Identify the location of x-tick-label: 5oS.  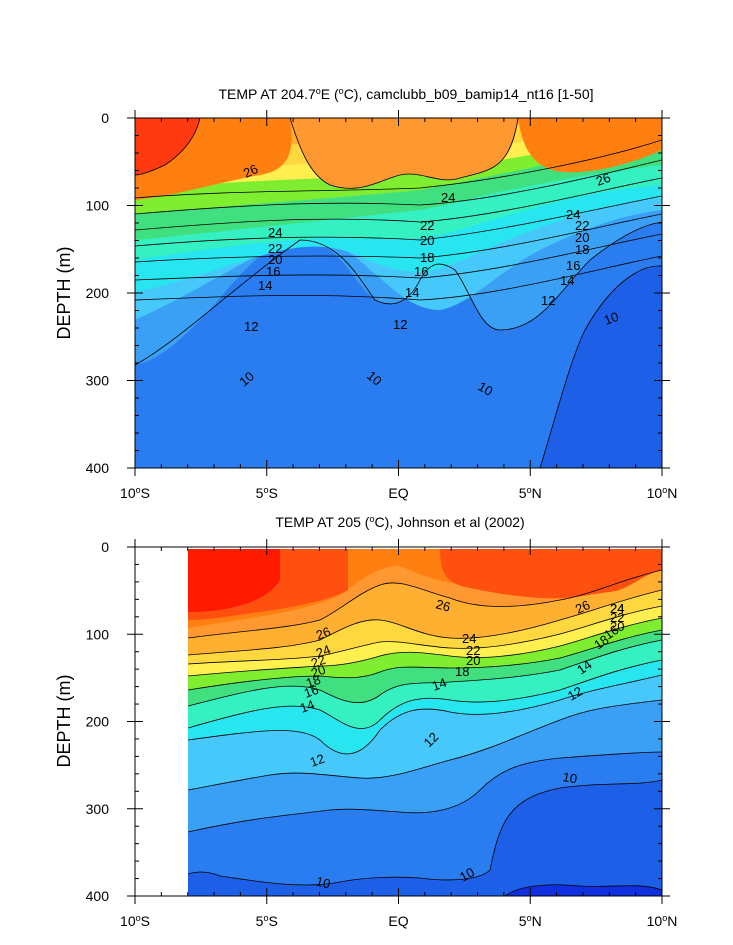
(267, 921).